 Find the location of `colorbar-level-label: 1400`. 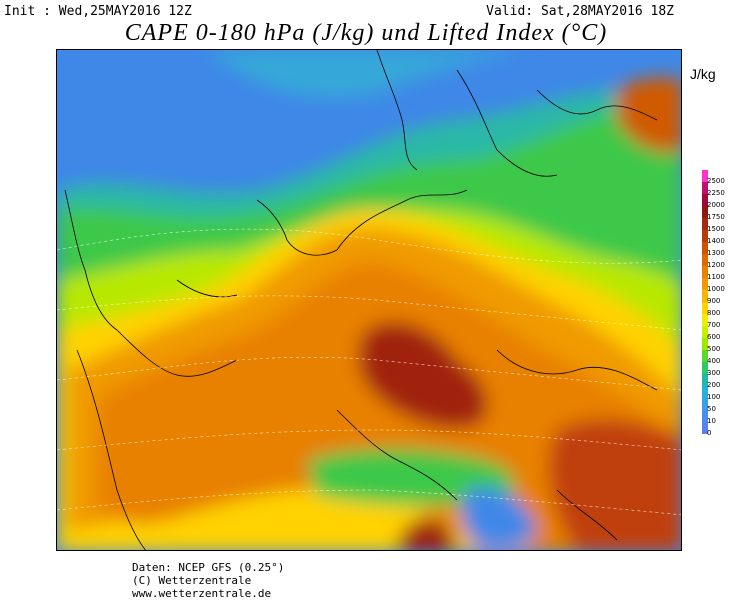

colorbar-level-label: 1400 is located at coordinates (716, 241).